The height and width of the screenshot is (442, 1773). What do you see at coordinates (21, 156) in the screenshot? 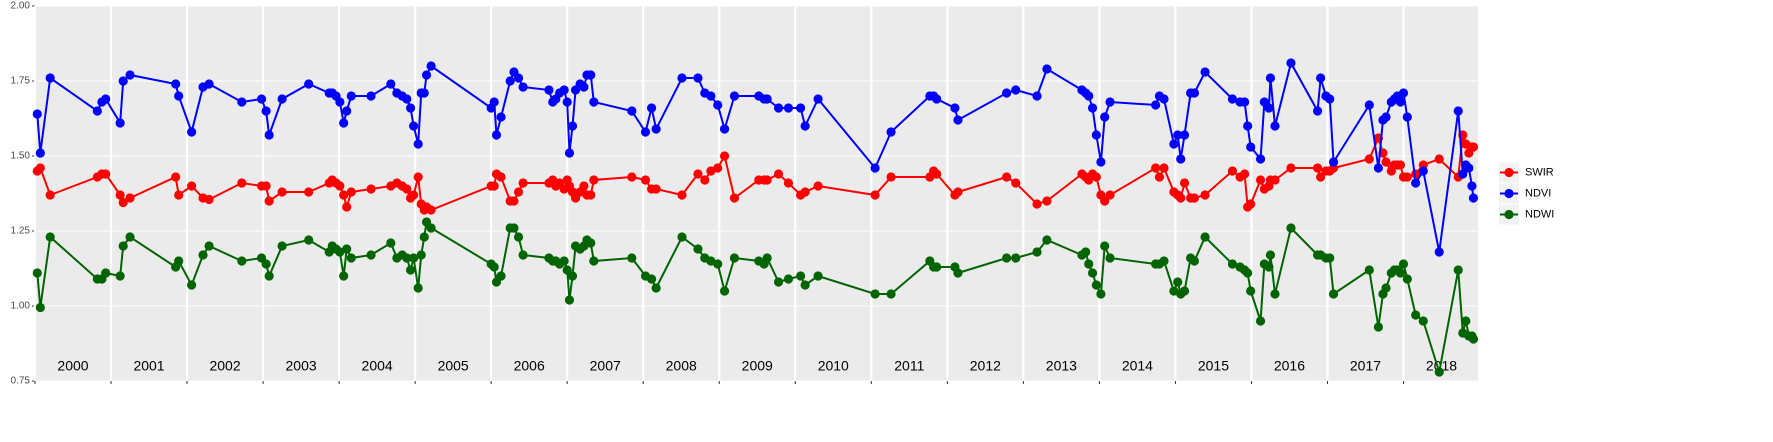
I see `y-tick-label: 1.50` at bounding box center [21, 156].